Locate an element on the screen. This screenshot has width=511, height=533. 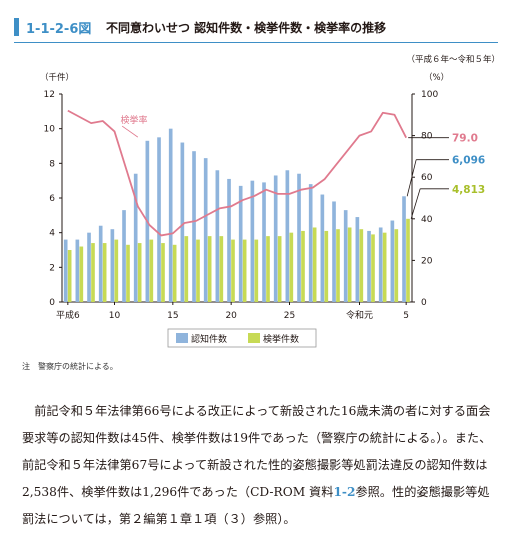
x-tick-label: 平成6 is located at coordinates (68, 315).